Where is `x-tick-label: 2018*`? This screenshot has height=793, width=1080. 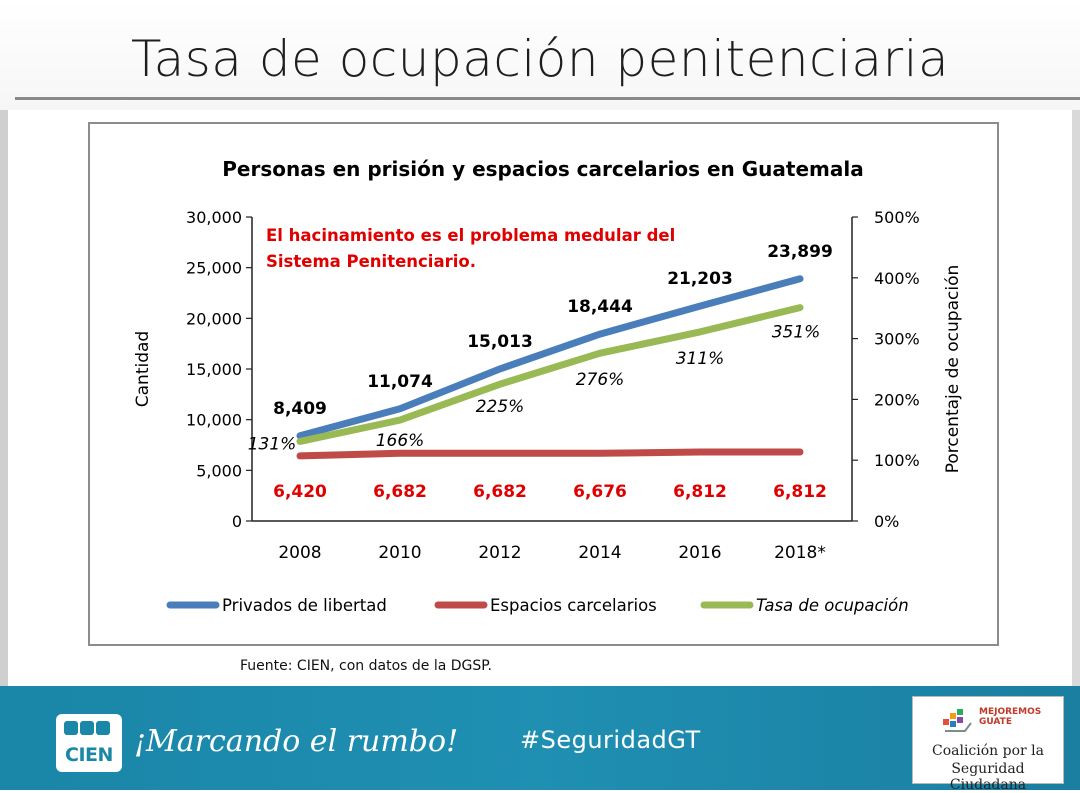 x-tick-label: 2018* is located at coordinates (800, 553).